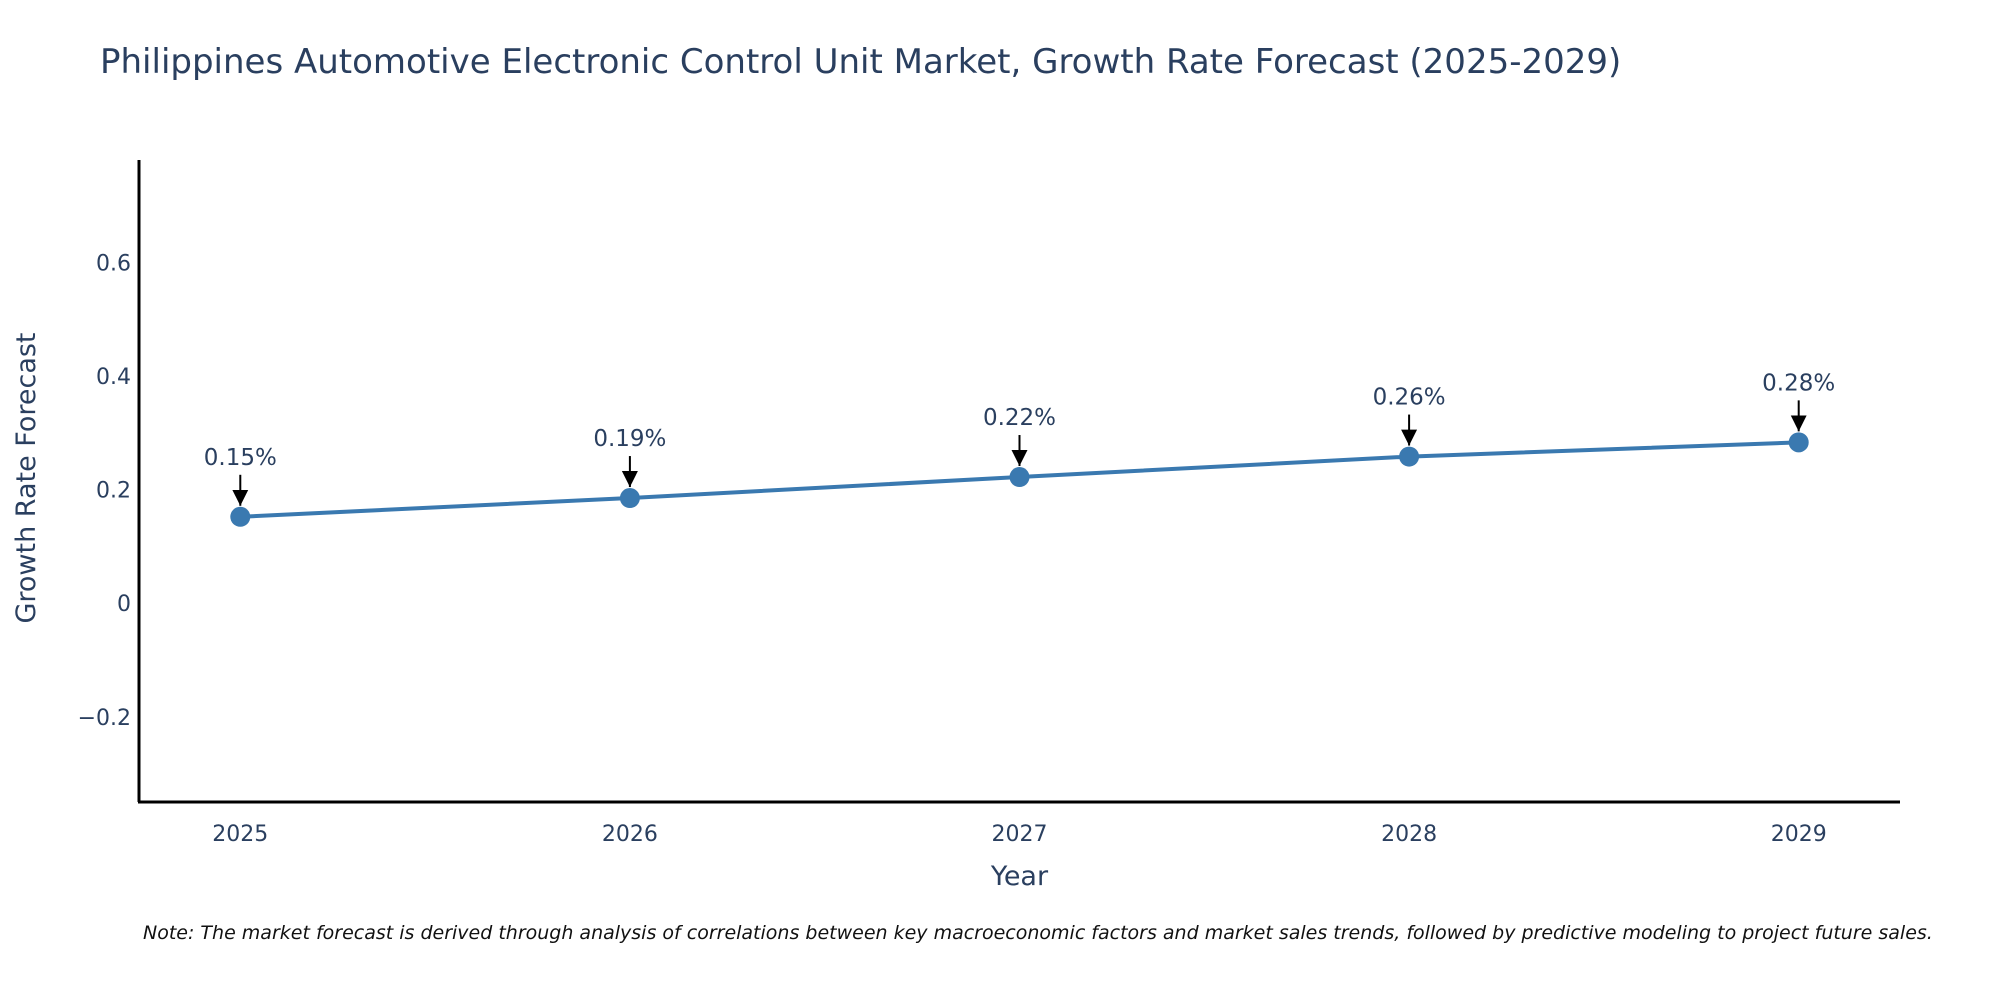  Describe the element at coordinates (630, 834) in the screenshot. I see `x-tick-label: 2026` at that location.